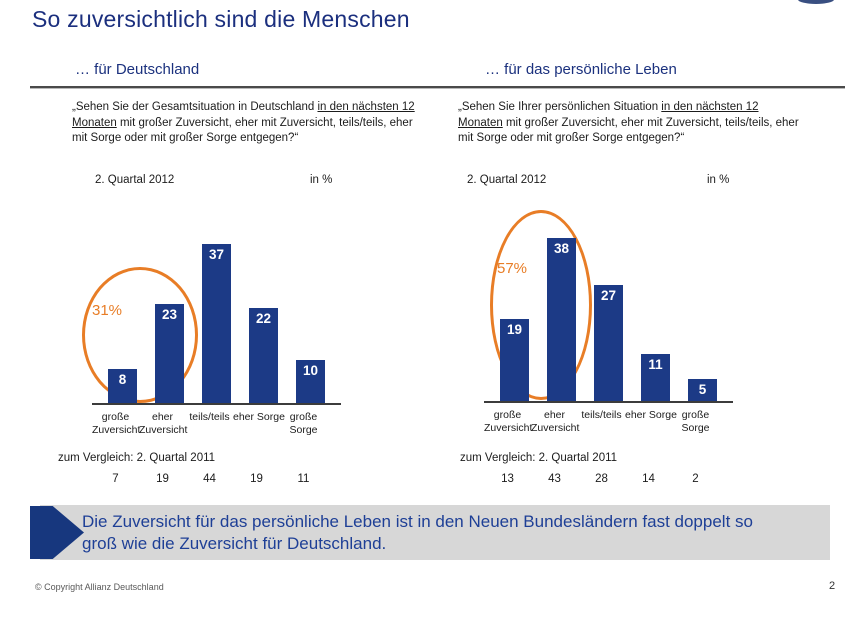  I want to click on bar-chart-persoenlich: 57% 19 38 27 11 5, so click(608, 305).